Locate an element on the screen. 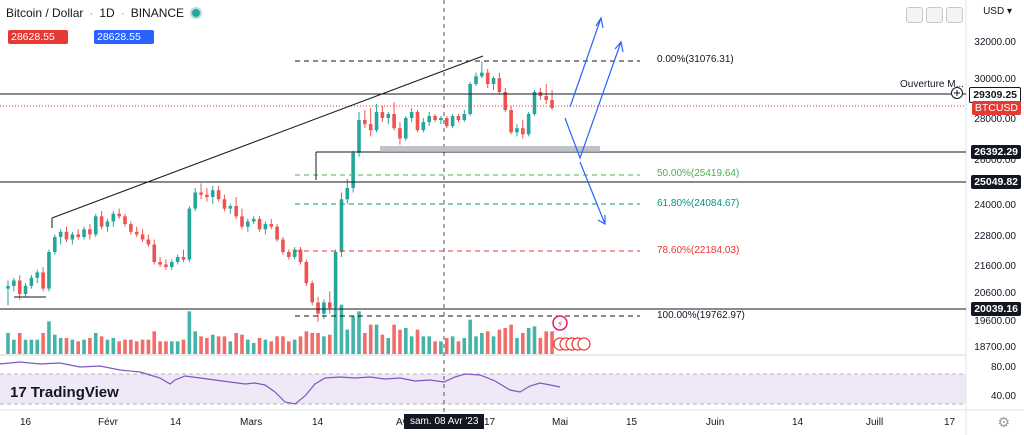  maximize-icon is located at coordinates (914, 15).